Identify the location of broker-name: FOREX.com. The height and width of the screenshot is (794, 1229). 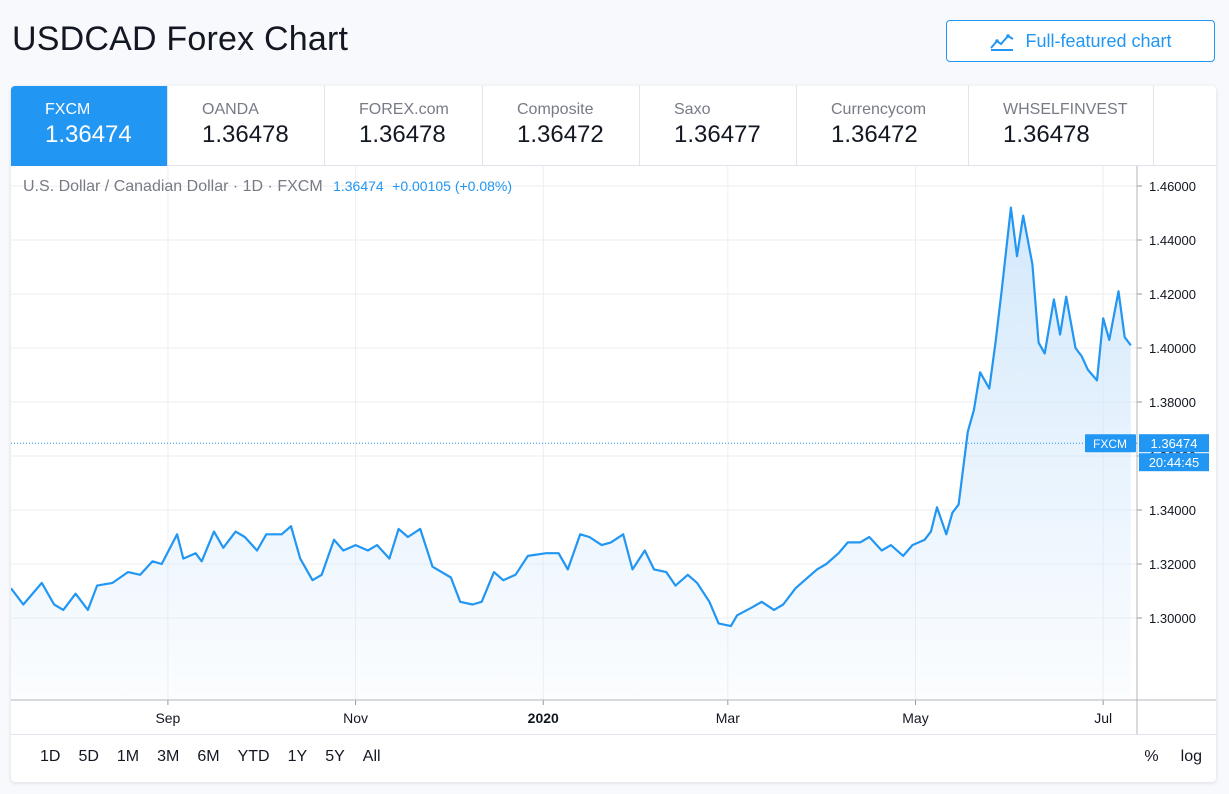
(404, 109).